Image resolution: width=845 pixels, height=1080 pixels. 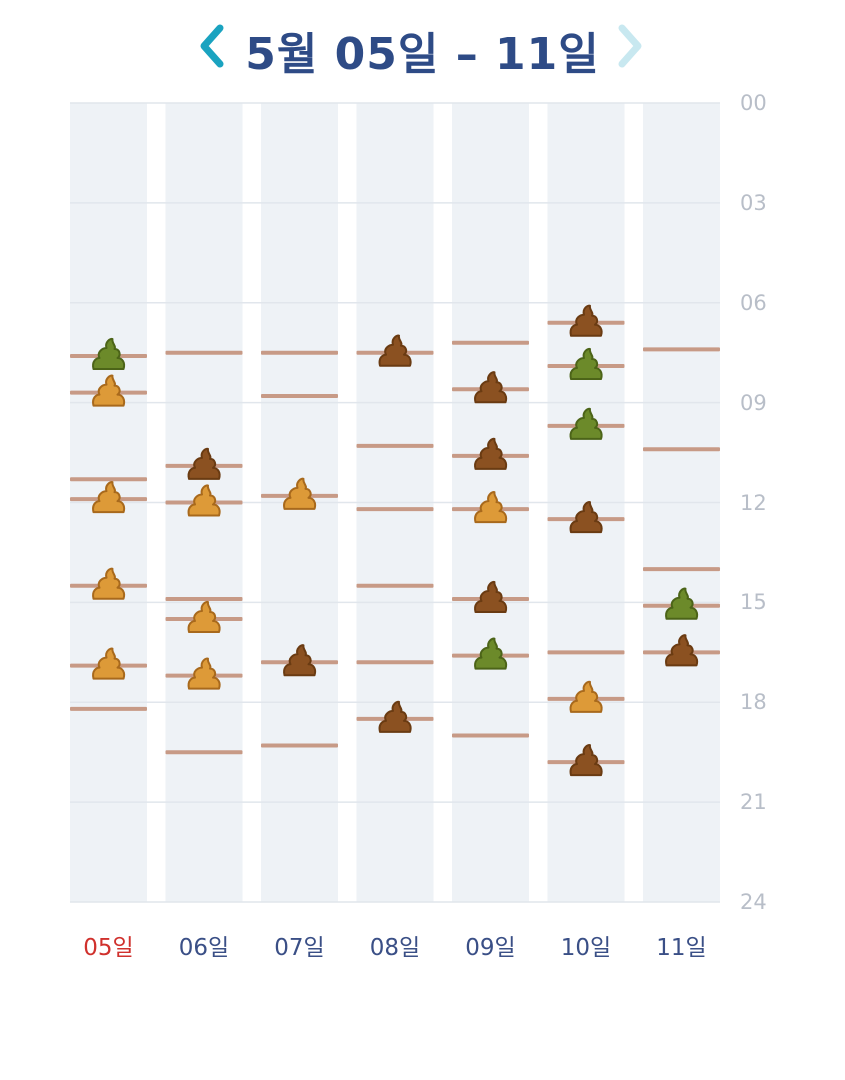 I want to click on day-label: 08일, so click(x=395, y=948).